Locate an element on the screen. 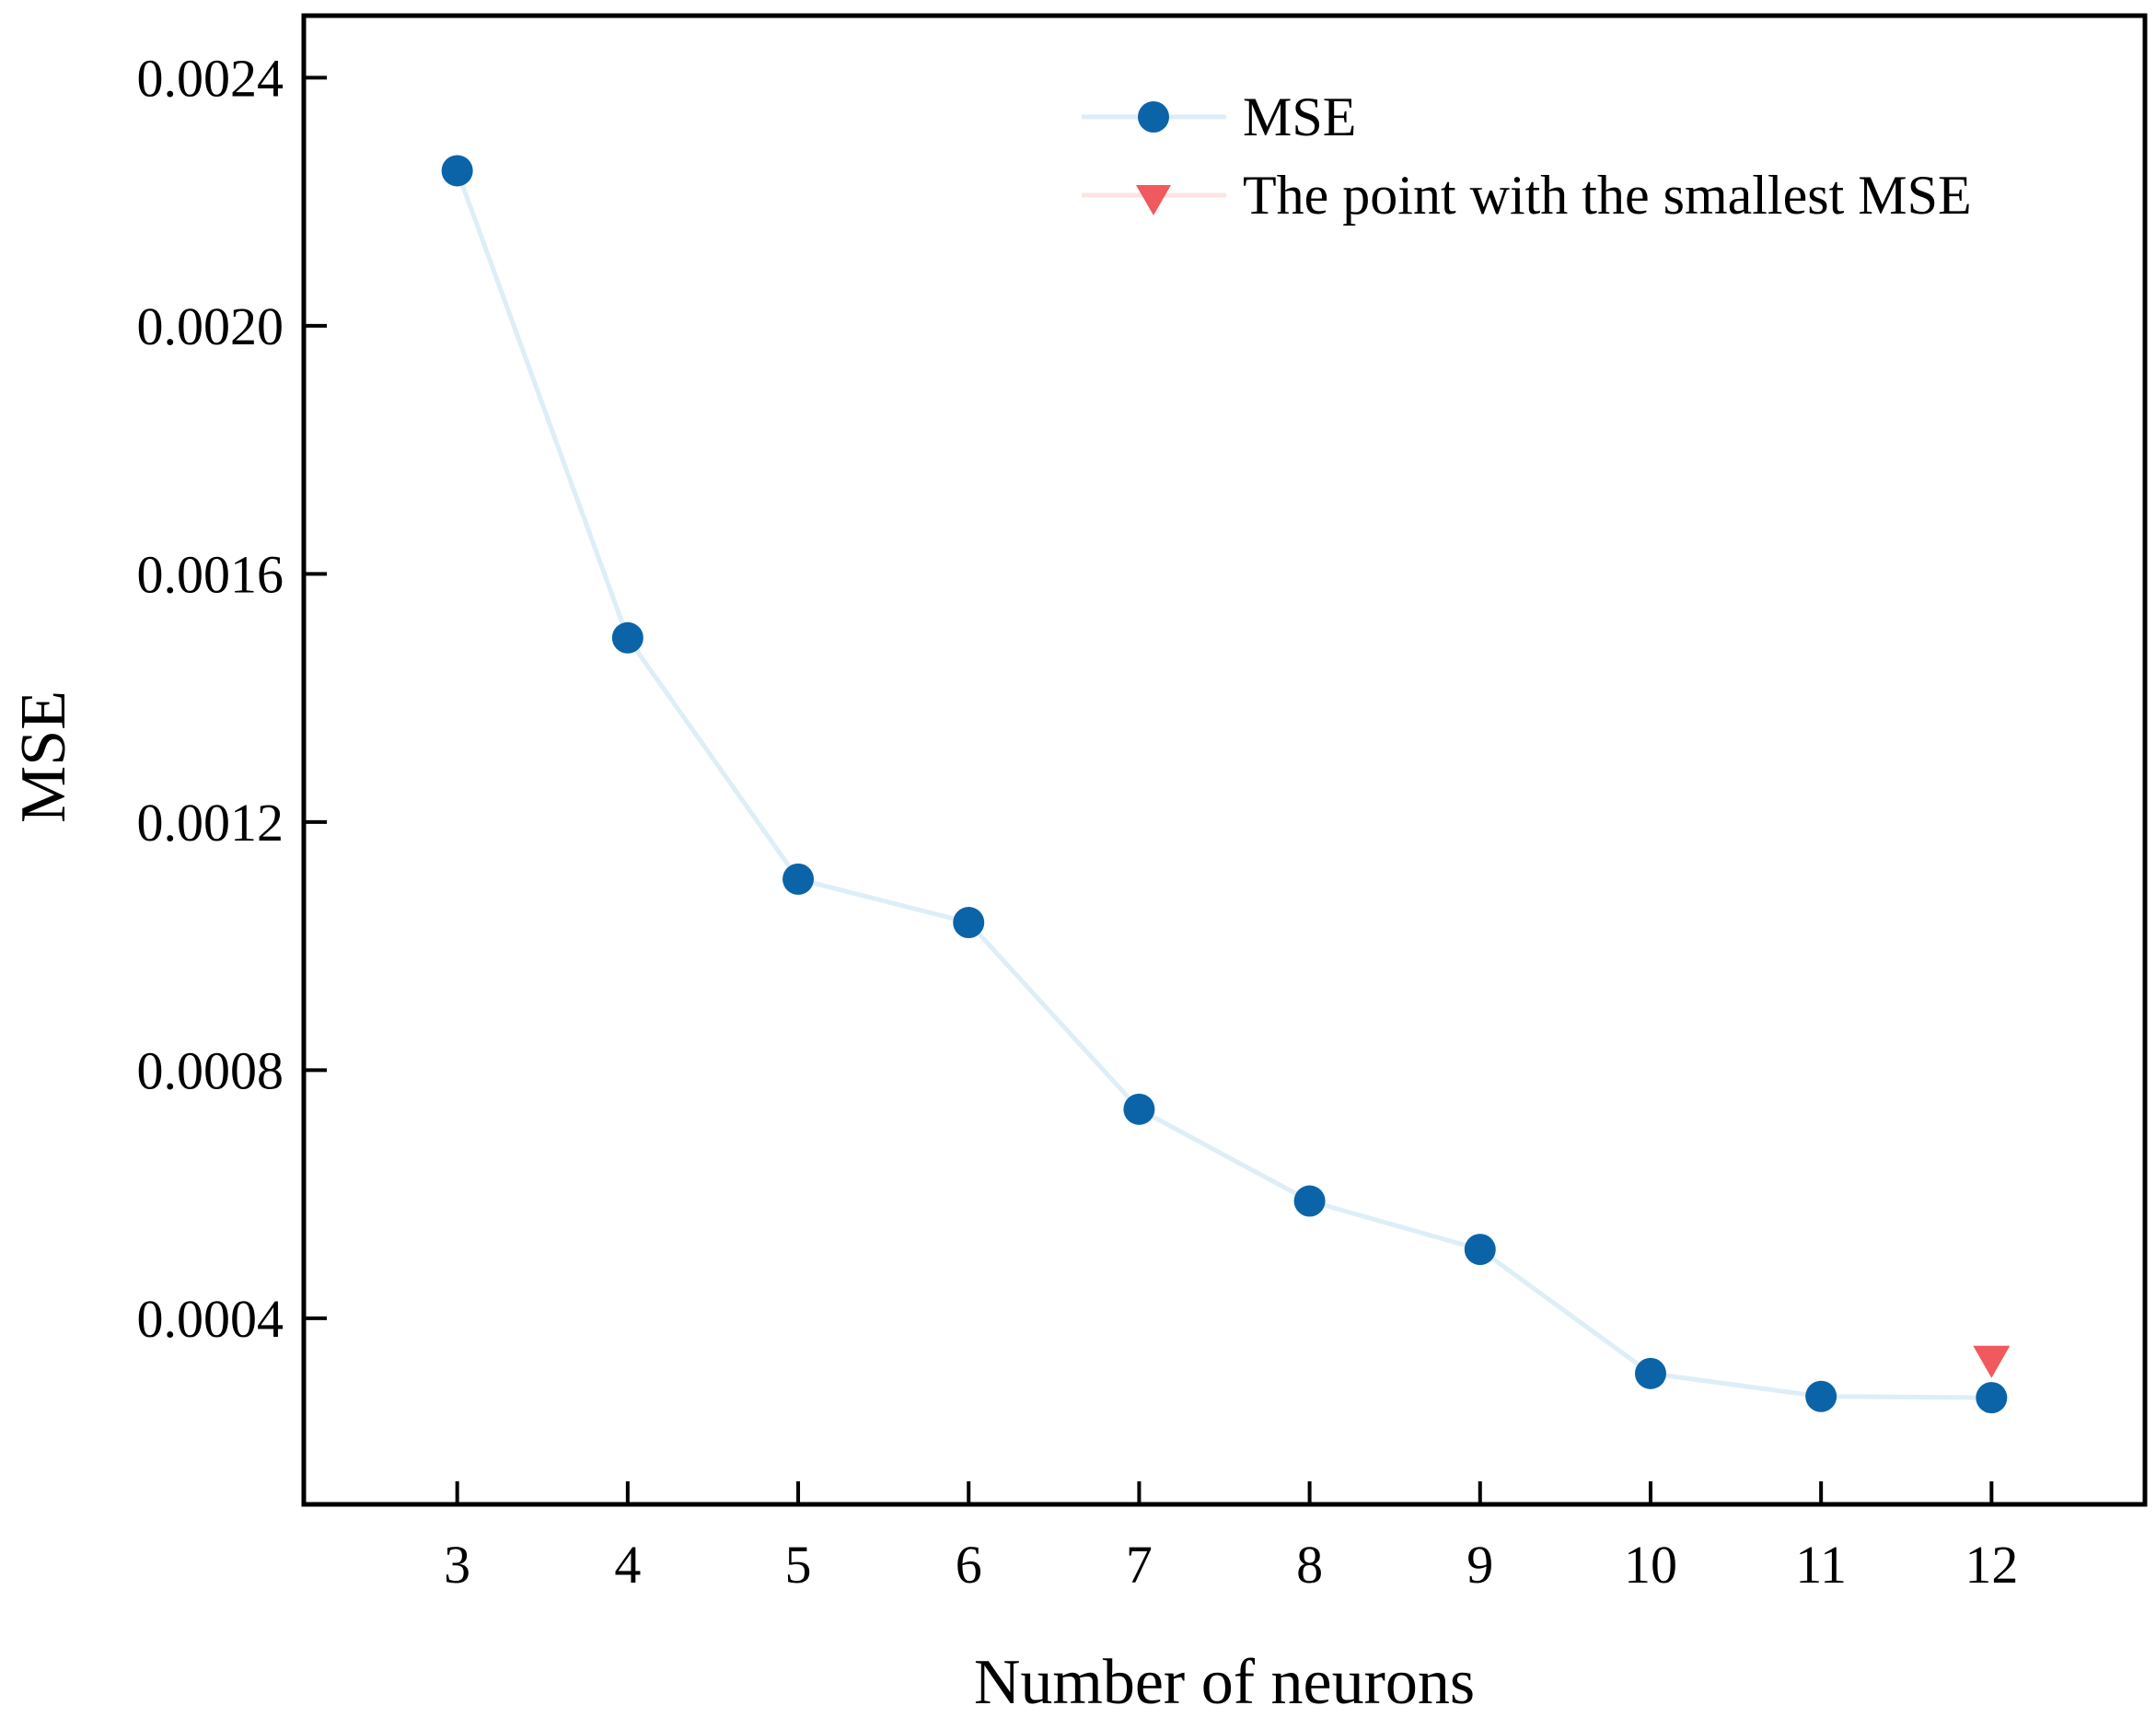 This screenshot has width=2156, height=1729. x-tick-label: 5 is located at coordinates (799, 1565).